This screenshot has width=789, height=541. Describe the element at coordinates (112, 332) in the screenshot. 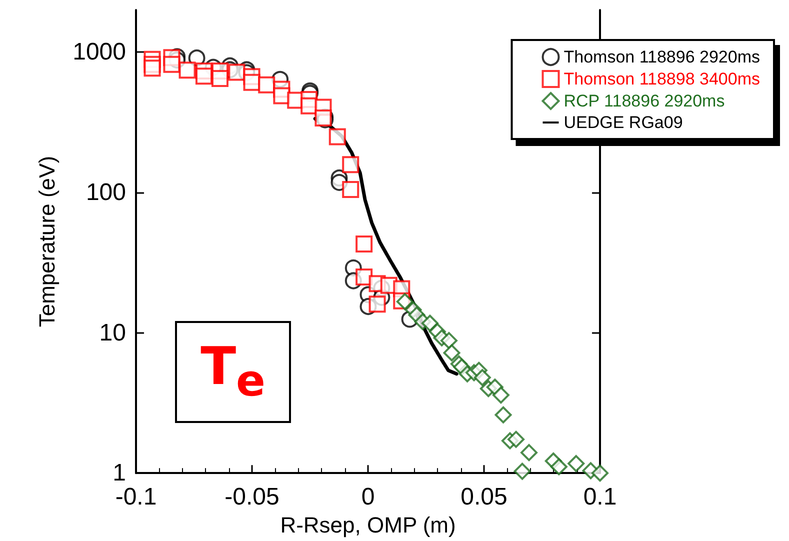

I see `y-tick-label: 10` at that location.